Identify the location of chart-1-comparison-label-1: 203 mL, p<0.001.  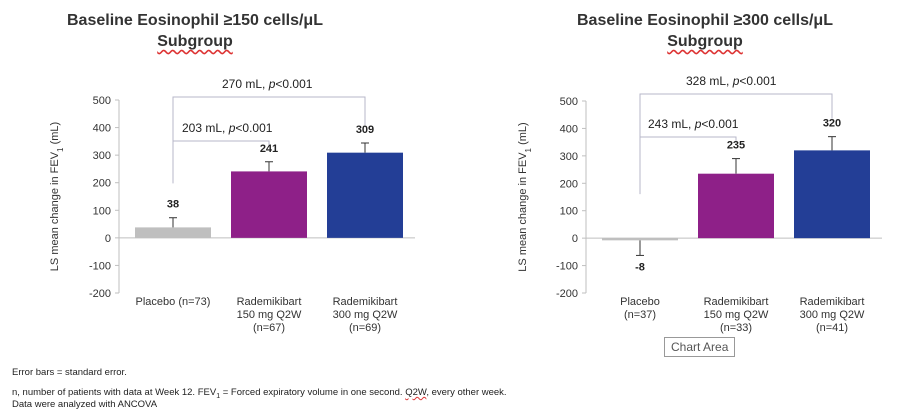
(227, 128).